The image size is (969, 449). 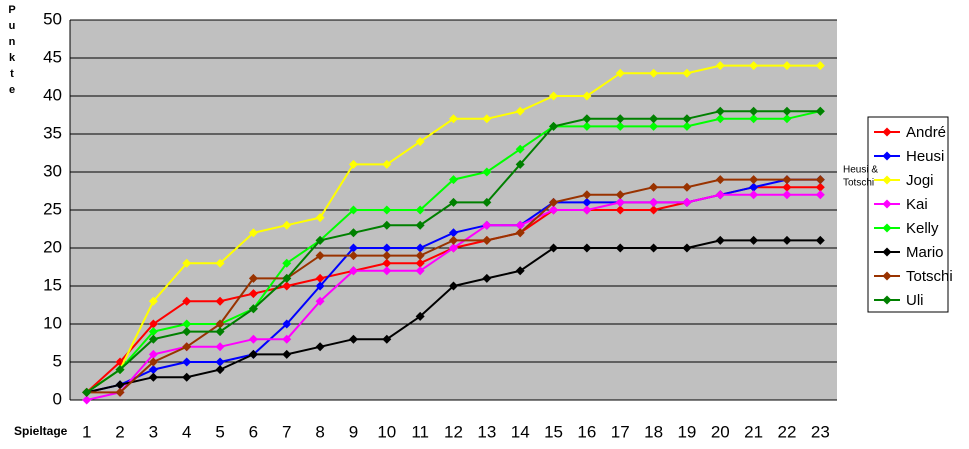 I want to click on x-tick-label: 14, so click(x=520, y=431).